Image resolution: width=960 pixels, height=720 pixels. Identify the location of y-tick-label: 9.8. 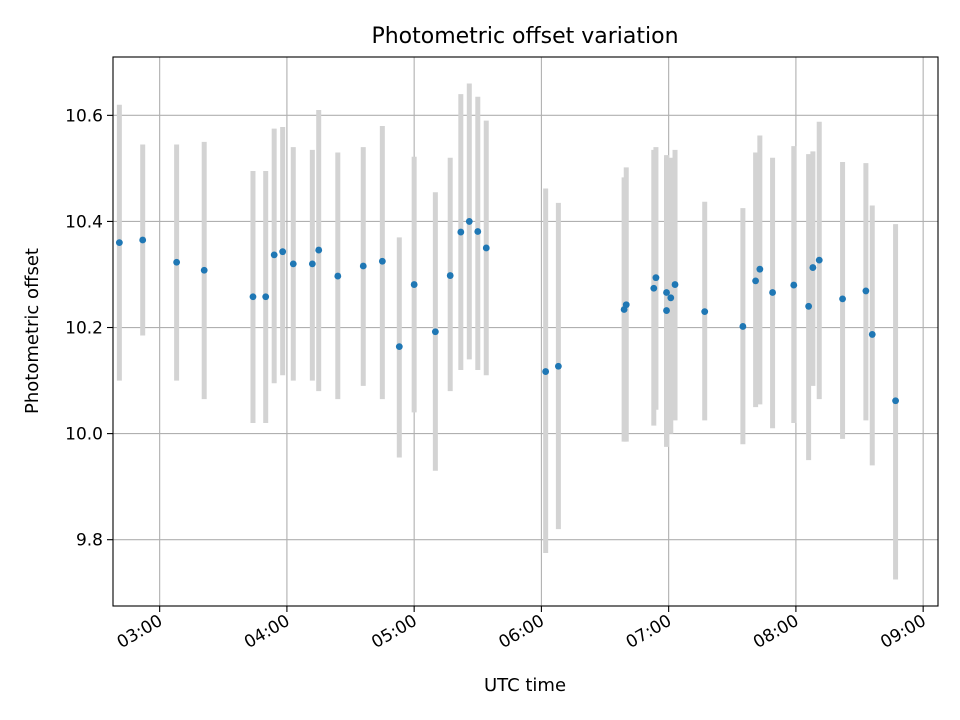
(89, 541).